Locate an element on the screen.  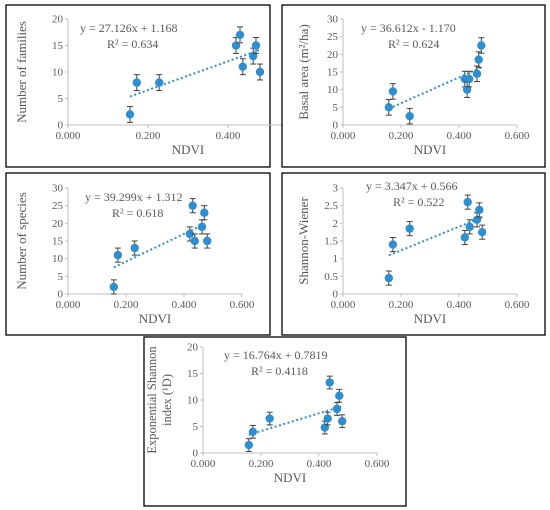
y-tick-label: 3 is located at coordinates (336, 189).